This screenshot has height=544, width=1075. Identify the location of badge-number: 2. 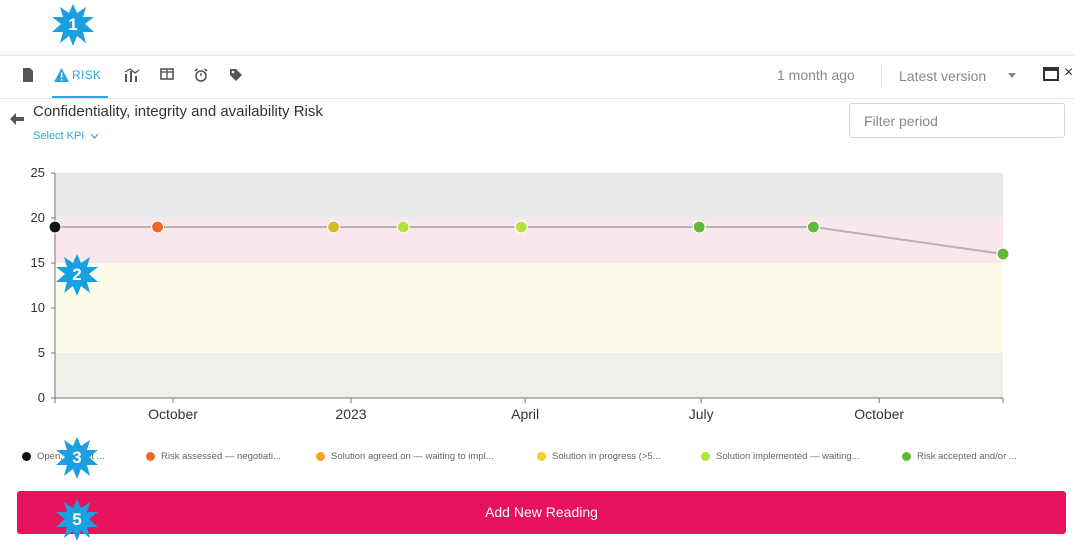
(77, 274).